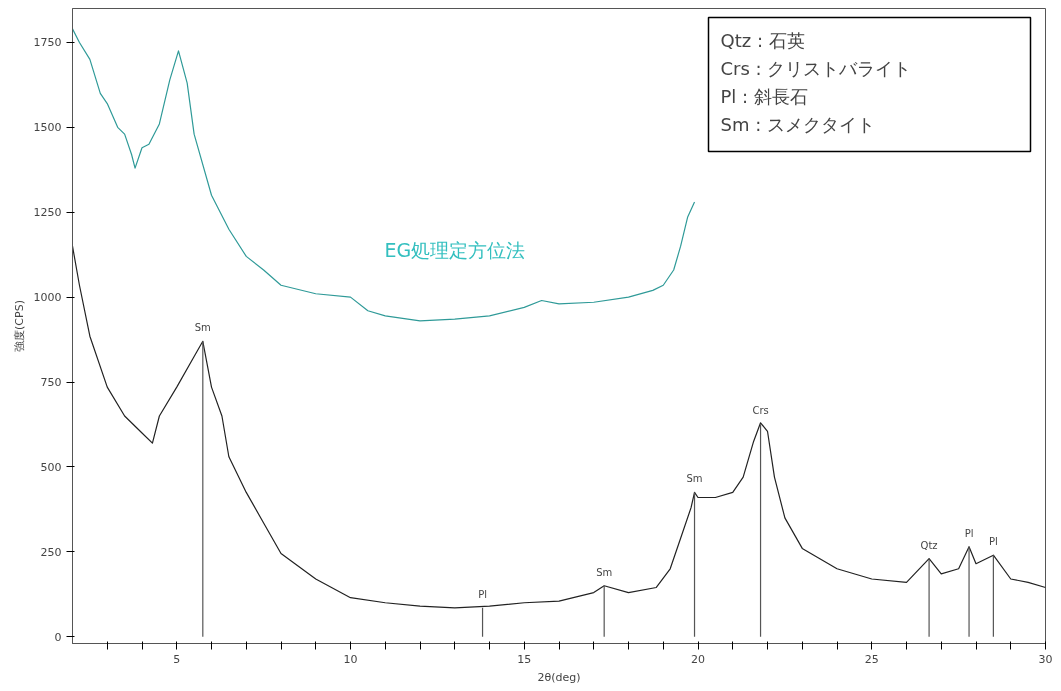 The width and height of the screenshot is (1061, 691). What do you see at coordinates (47, 128) in the screenshot?
I see `y-tick-label: 1500` at bounding box center [47, 128].